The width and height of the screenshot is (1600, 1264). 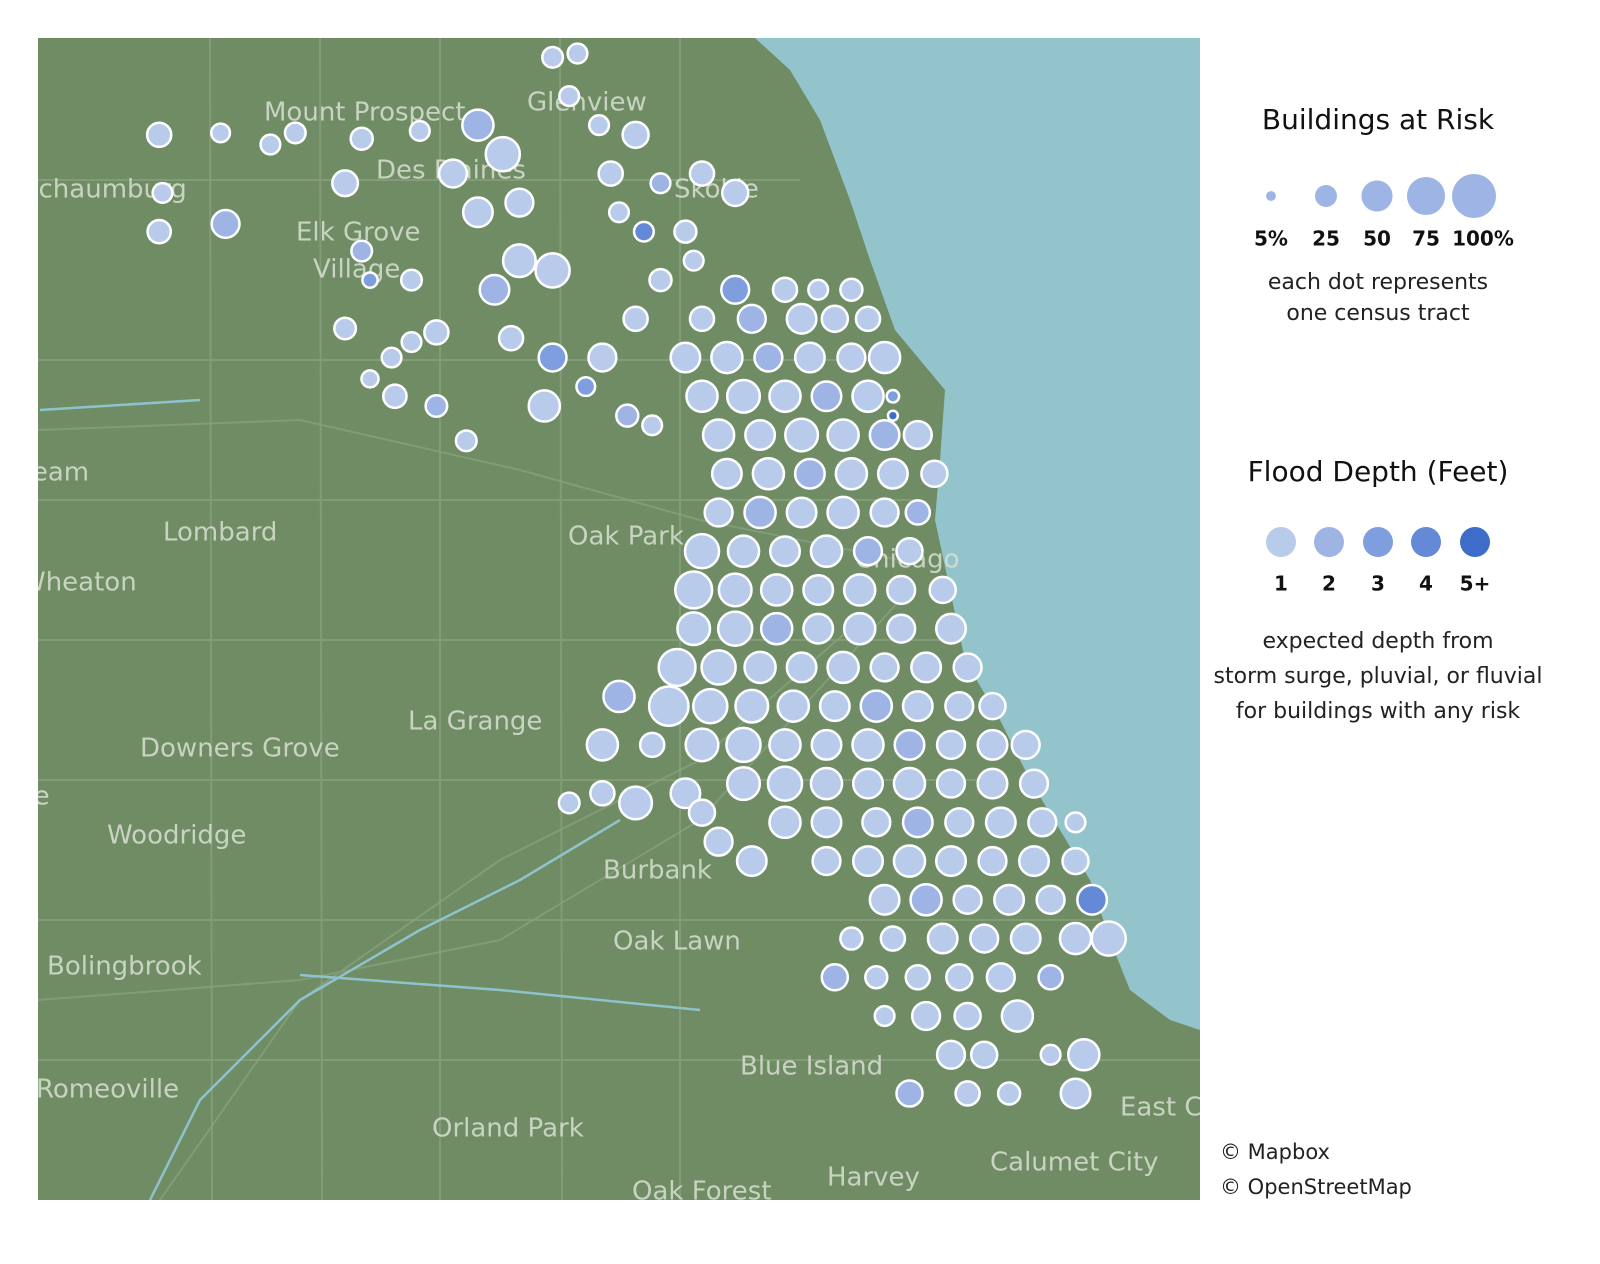 What do you see at coordinates (1483, 239) in the screenshot?
I see `size-legend-label: 100%` at bounding box center [1483, 239].